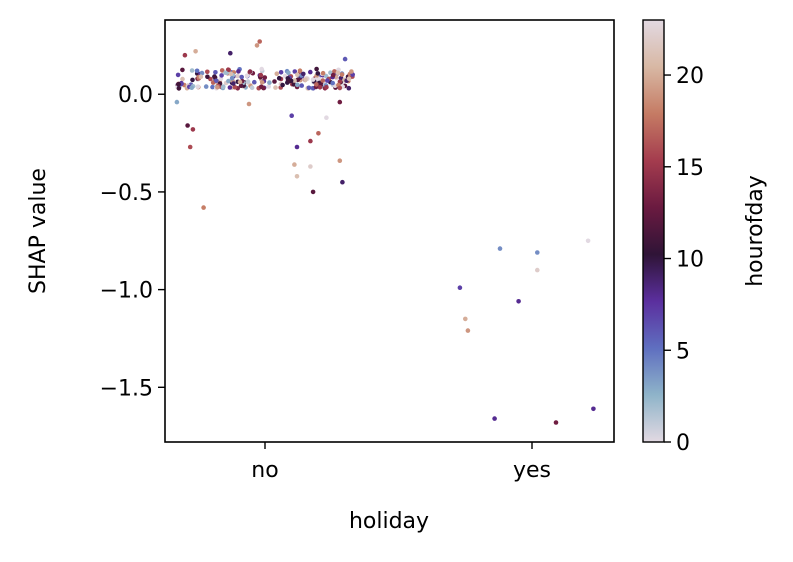  I want to click on colorbar-tick-label: 15, so click(690, 168).